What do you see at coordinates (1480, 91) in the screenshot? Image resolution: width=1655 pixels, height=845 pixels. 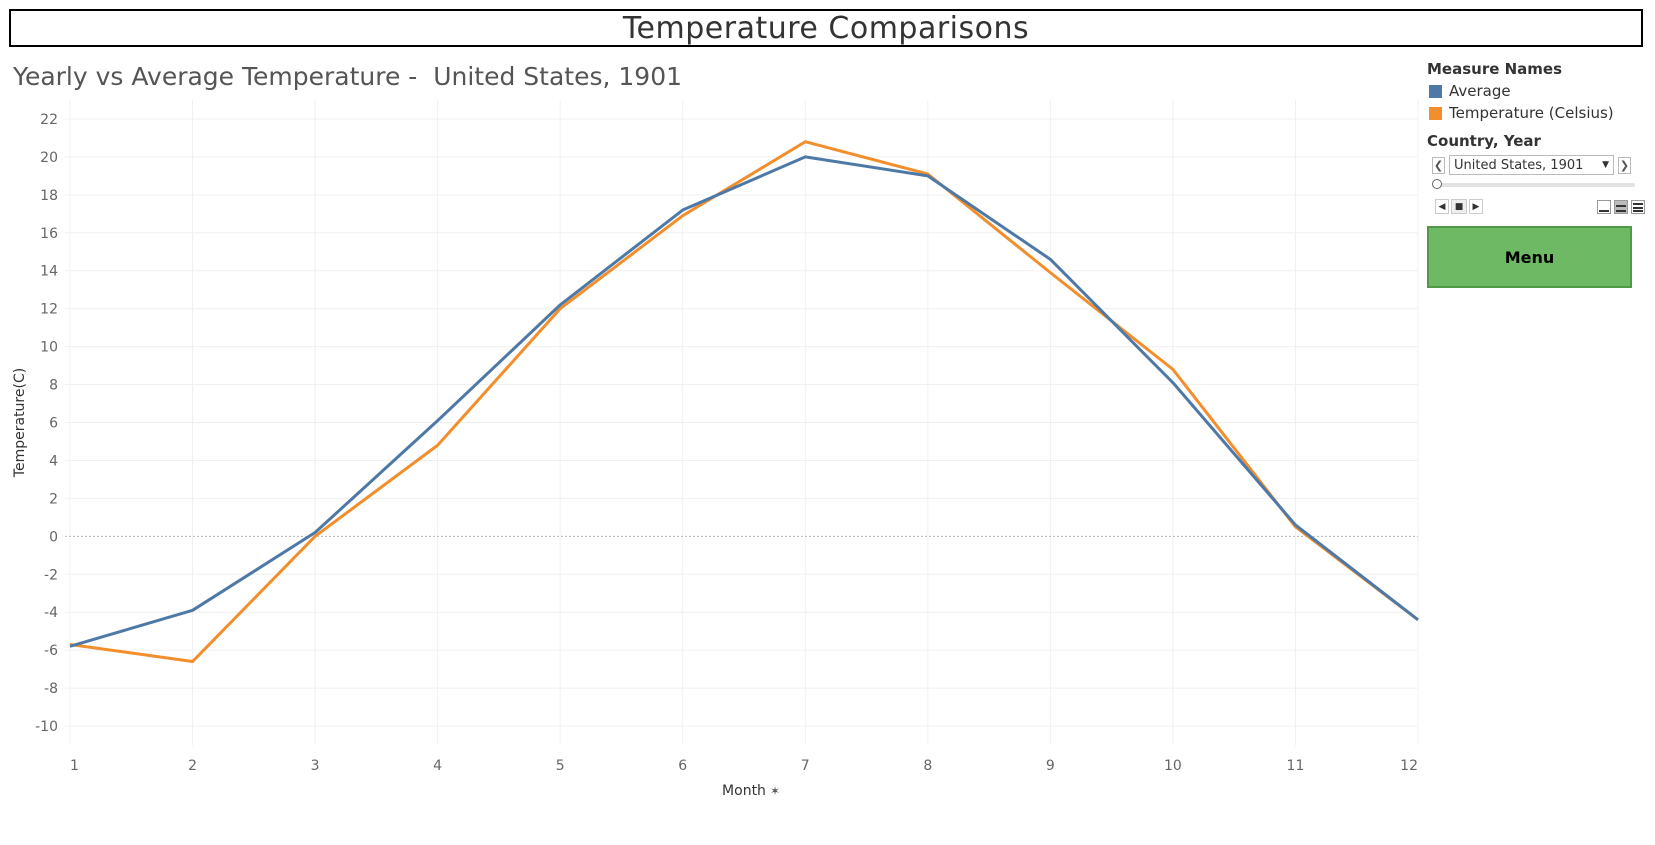 I see `legend-label-average: Average` at bounding box center [1480, 91].